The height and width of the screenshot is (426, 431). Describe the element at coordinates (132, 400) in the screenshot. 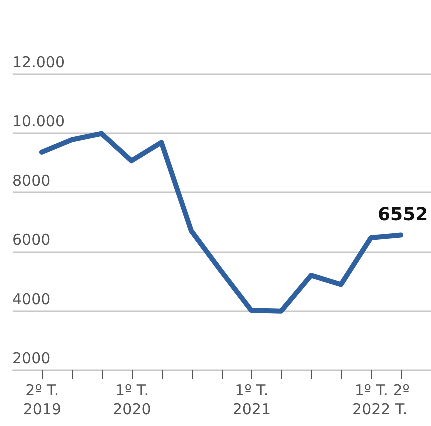

I see `x-tick-label: 1º T. 2020` at that location.